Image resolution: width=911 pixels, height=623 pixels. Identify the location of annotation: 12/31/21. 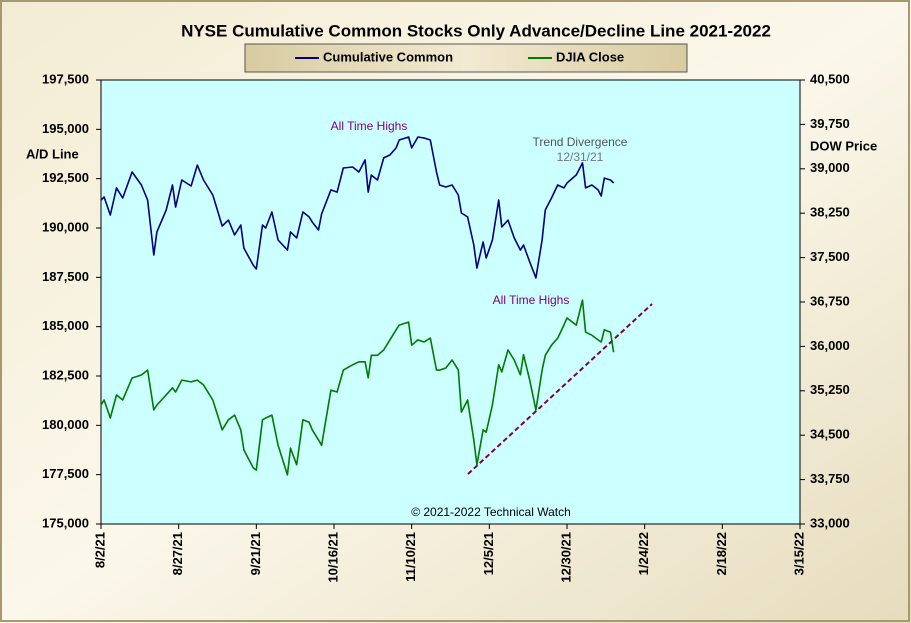
(580, 157).